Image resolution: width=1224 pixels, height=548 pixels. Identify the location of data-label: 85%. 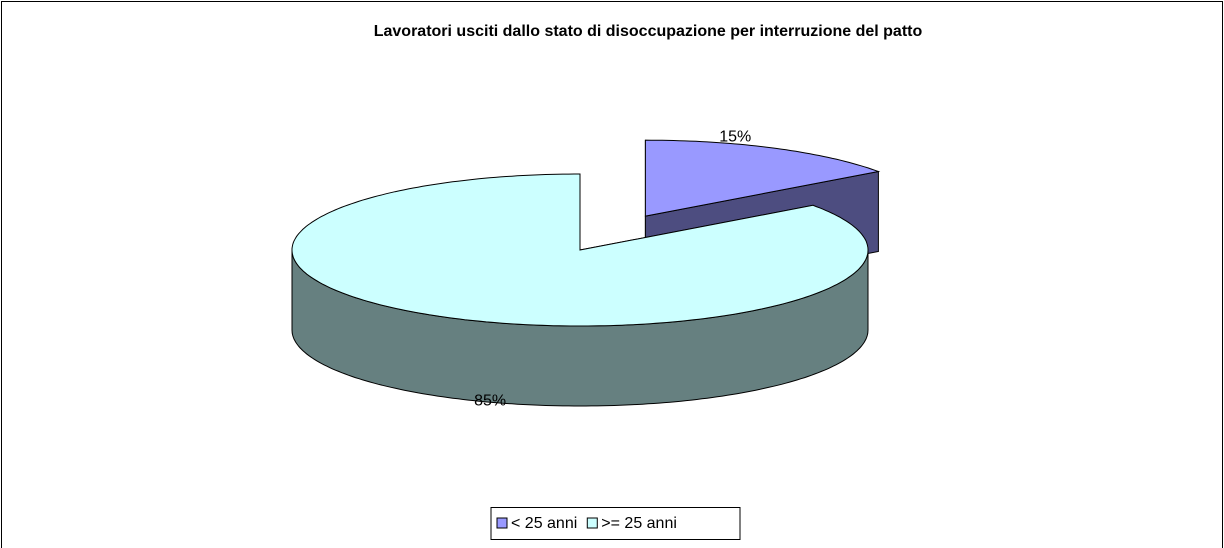
(490, 400).